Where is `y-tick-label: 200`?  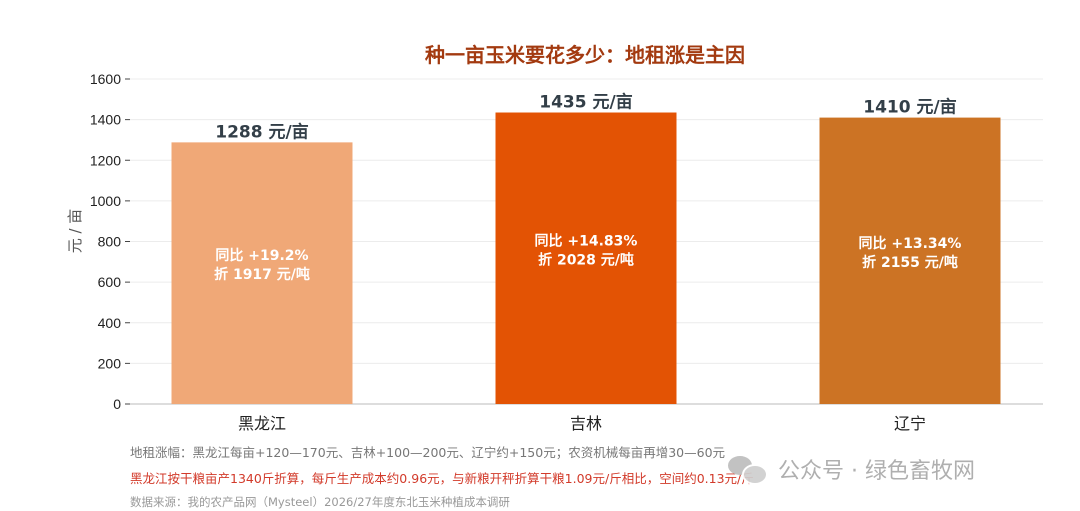 y-tick-label: 200 is located at coordinates (110, 363).